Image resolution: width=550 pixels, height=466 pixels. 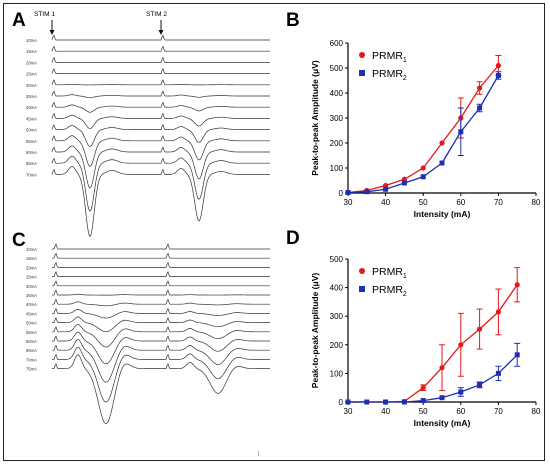 What do you see at coordinates (442, 214) in the screenshot?
I see `x-axis-label: Intensity (mA)` at bounding box center [442, 214].